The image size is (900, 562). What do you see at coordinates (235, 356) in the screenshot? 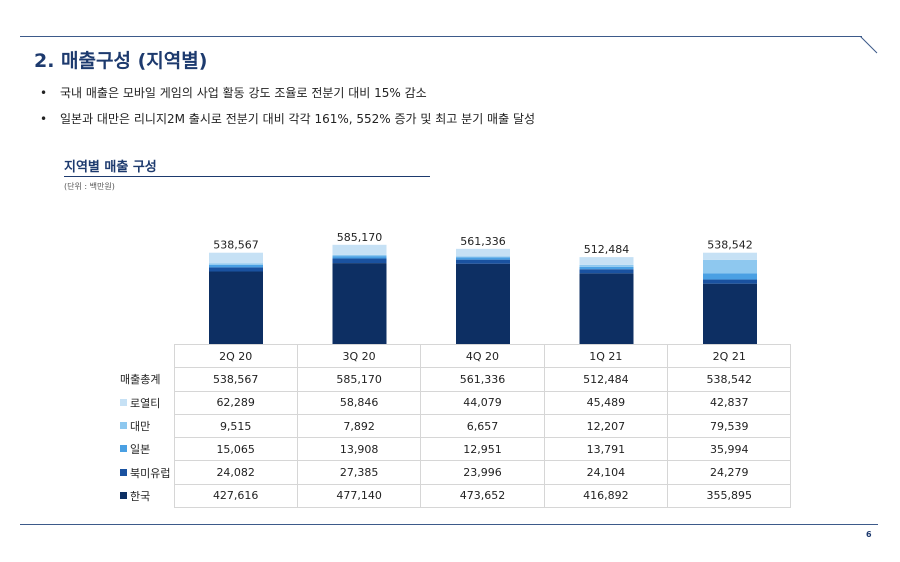
I see `column-header-0: 2Q 20` at bounding box center [235, 356].